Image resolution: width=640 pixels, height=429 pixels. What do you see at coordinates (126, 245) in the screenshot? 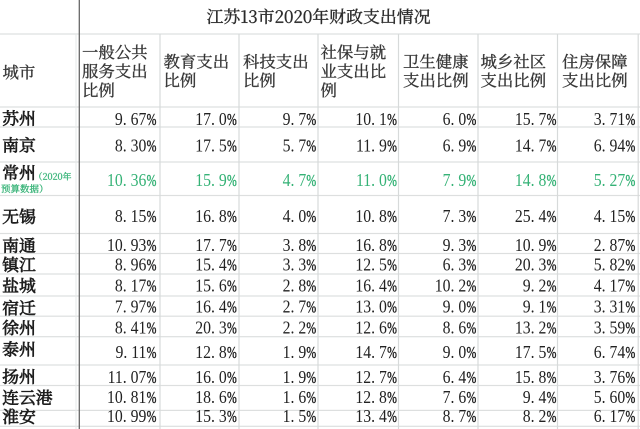
I see `svg-text: 10. 93` at bounding box center [126, 245].